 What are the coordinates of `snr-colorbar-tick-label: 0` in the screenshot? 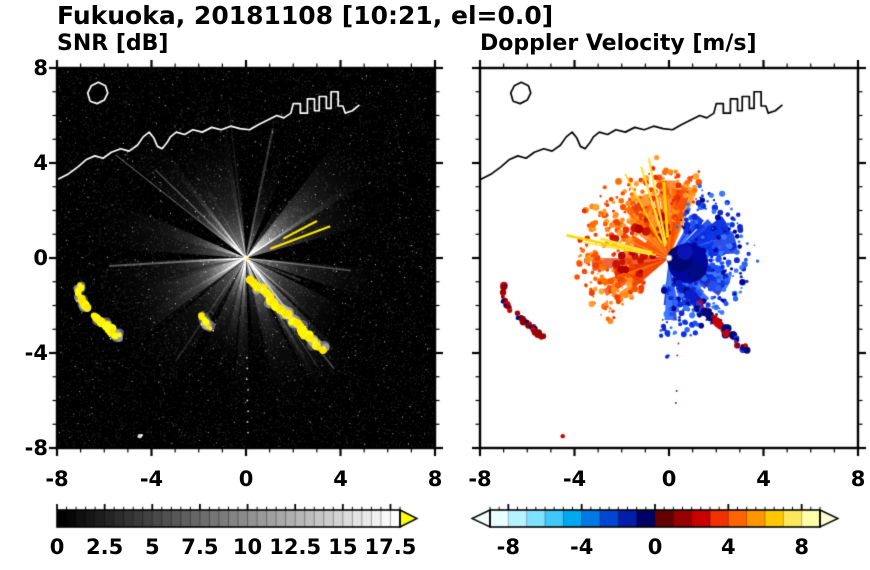 It's located at (57, 547).